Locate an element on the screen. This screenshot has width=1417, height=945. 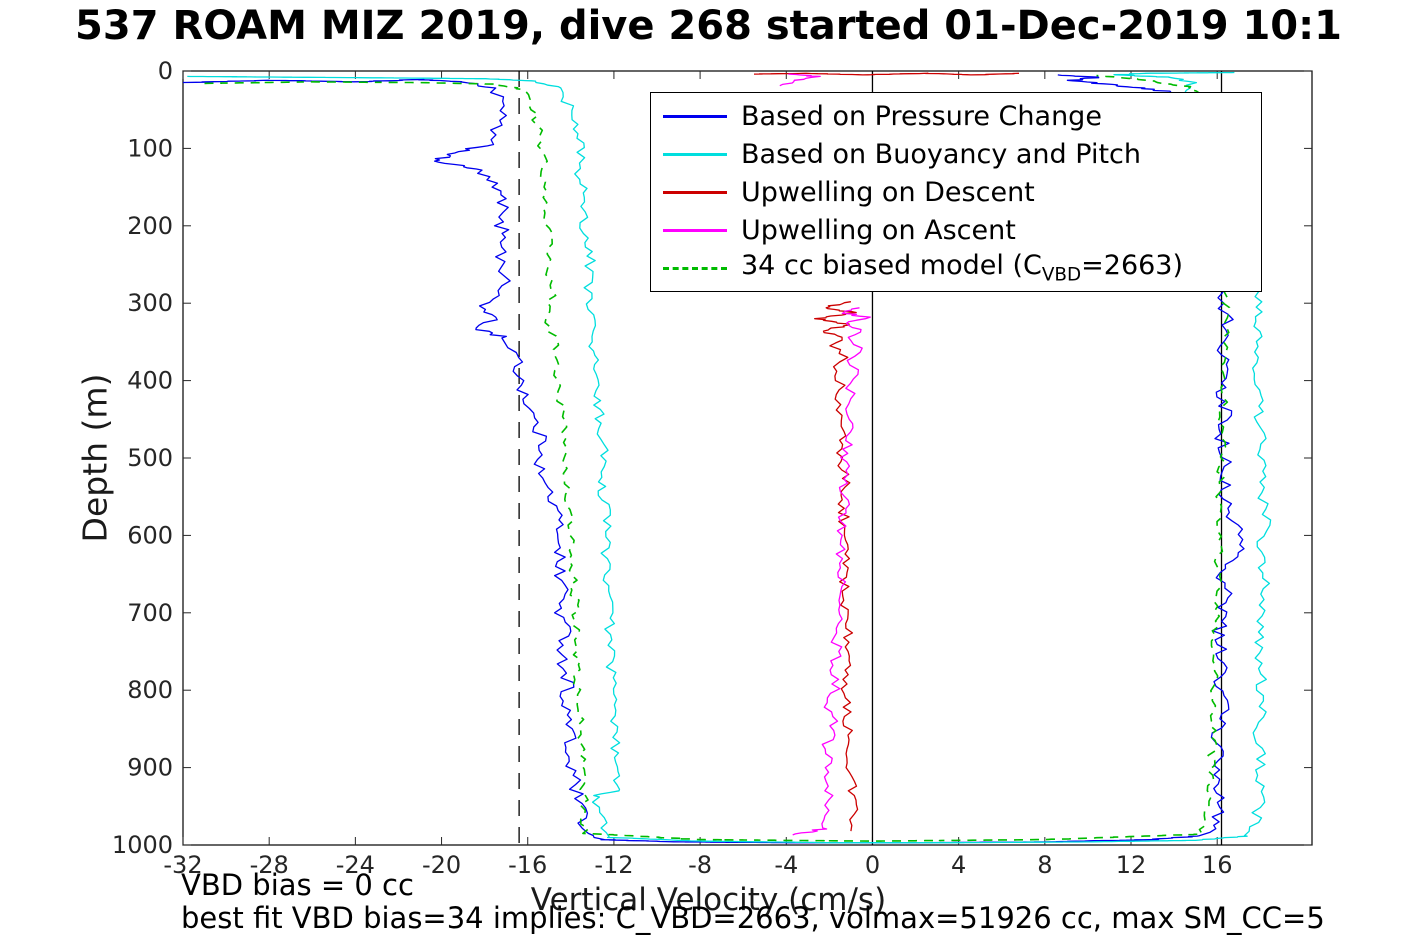
x-axis-label: Vertical Velocity (cm/s) is located at coordinates (708, 900).